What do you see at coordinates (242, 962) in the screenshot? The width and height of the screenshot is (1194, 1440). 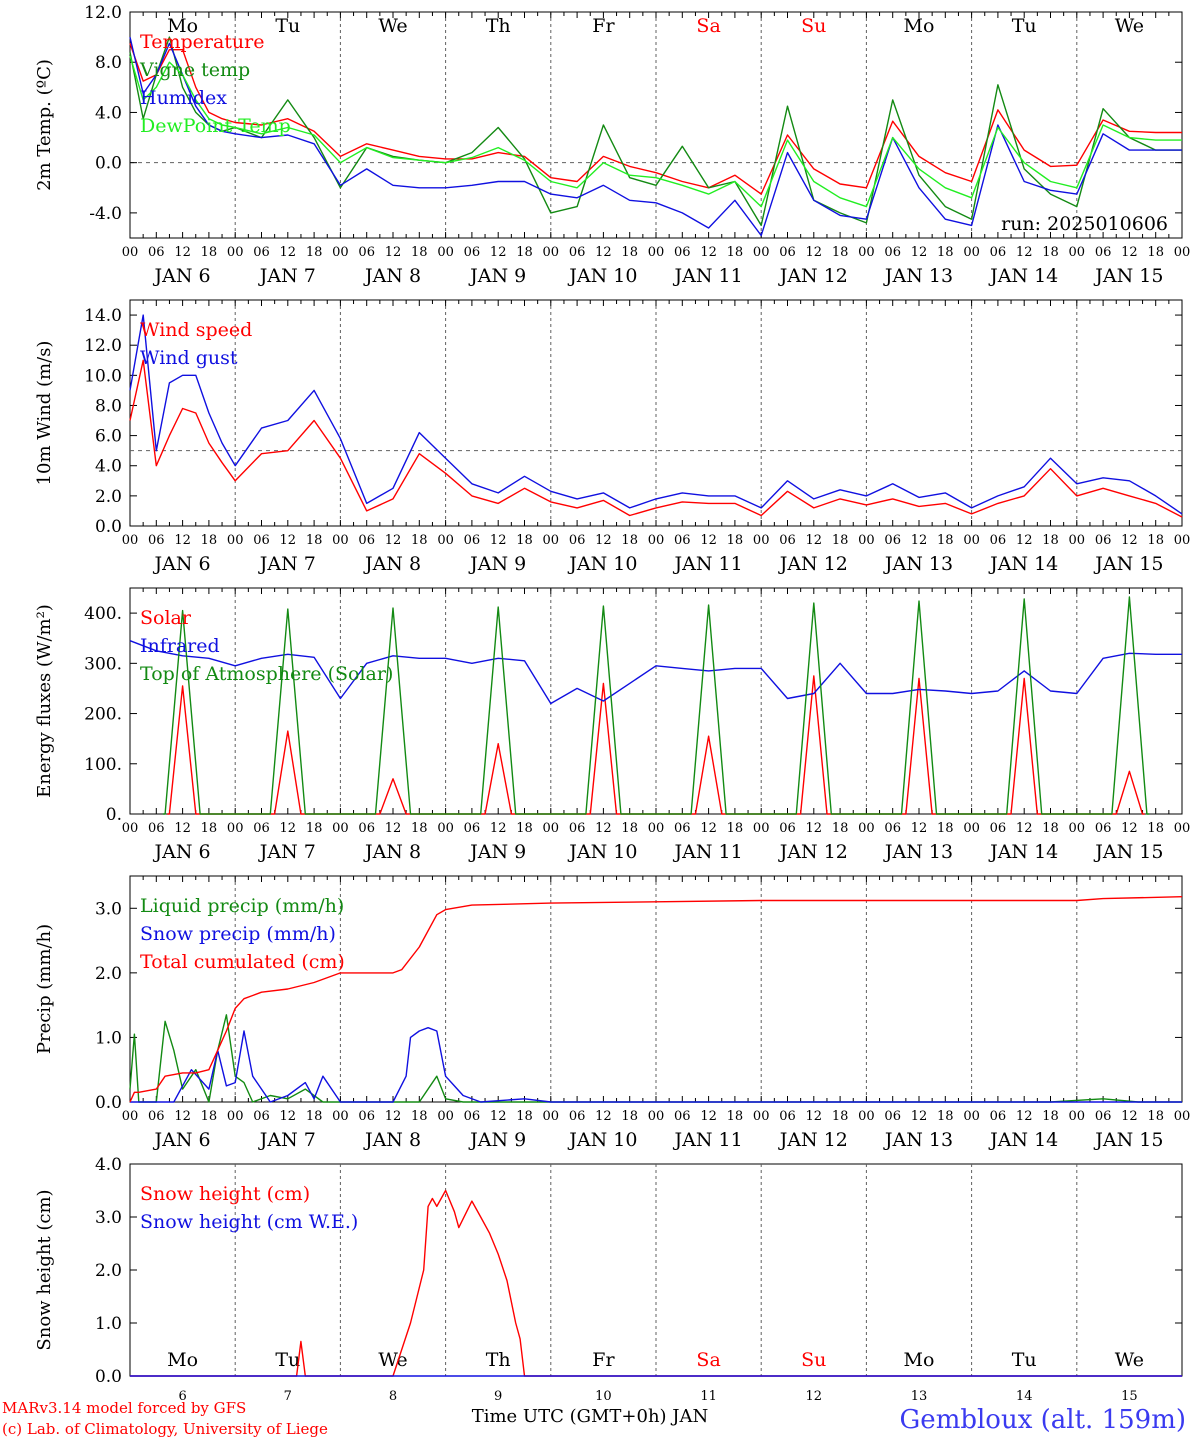 I see `legend-entry: Total cumulated (cm)` at bounding box center [242, 962].